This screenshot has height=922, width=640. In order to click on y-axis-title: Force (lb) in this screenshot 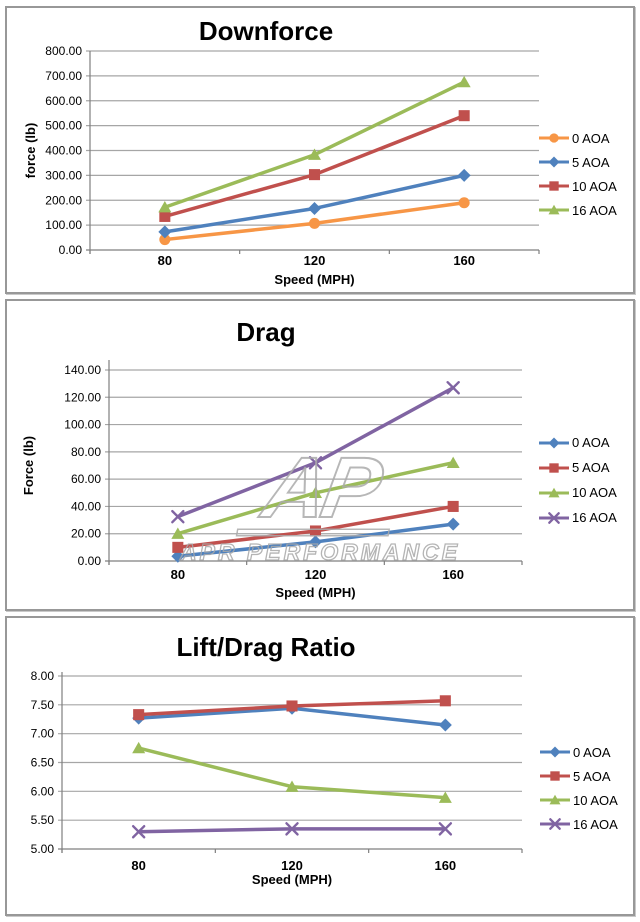, I will do `click(28, 465)`.